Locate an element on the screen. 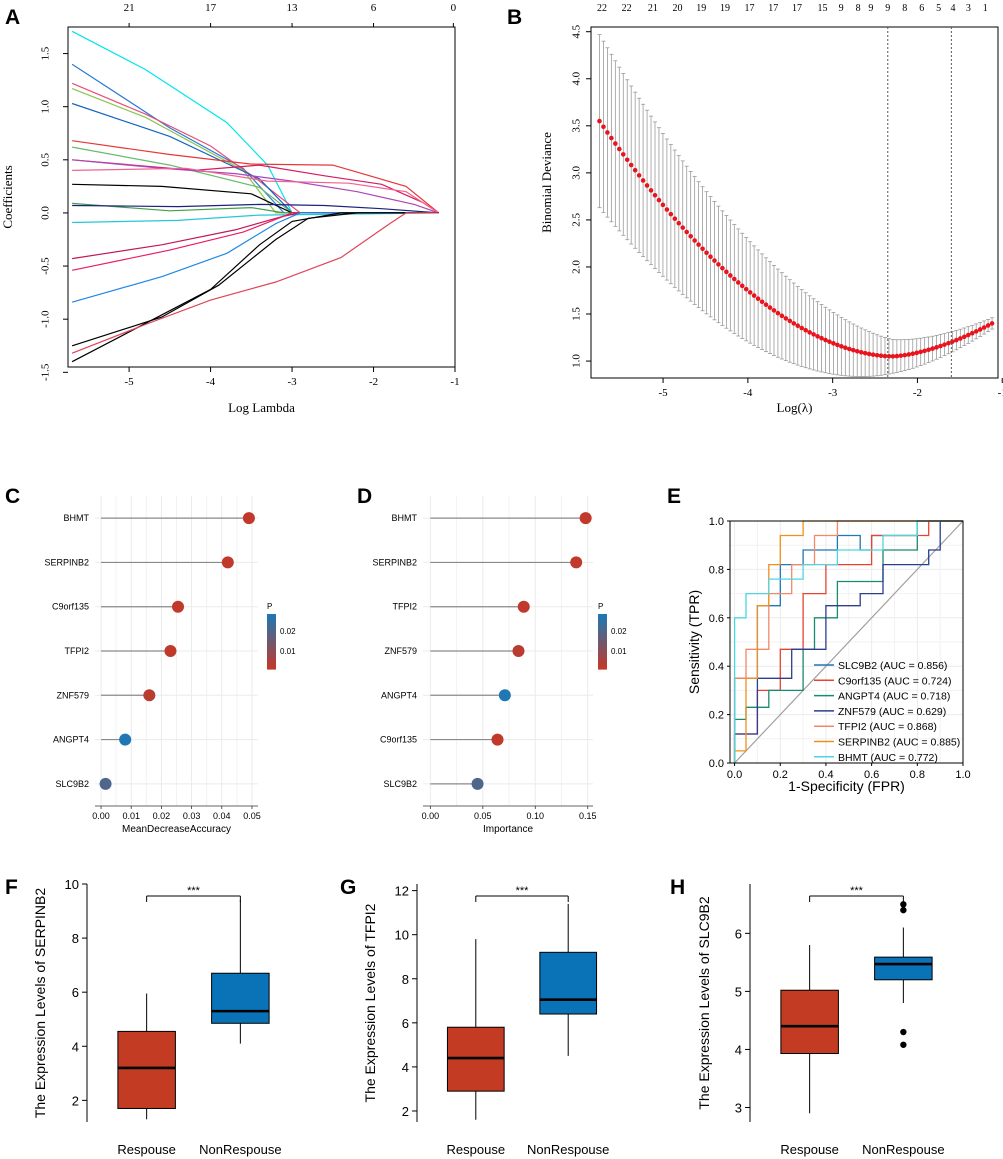 The width and height of the screenshot is (1003, 1159). panel-e-legend-label: BHMT (AUC = 0.772) is located at coordinates (888, 758).